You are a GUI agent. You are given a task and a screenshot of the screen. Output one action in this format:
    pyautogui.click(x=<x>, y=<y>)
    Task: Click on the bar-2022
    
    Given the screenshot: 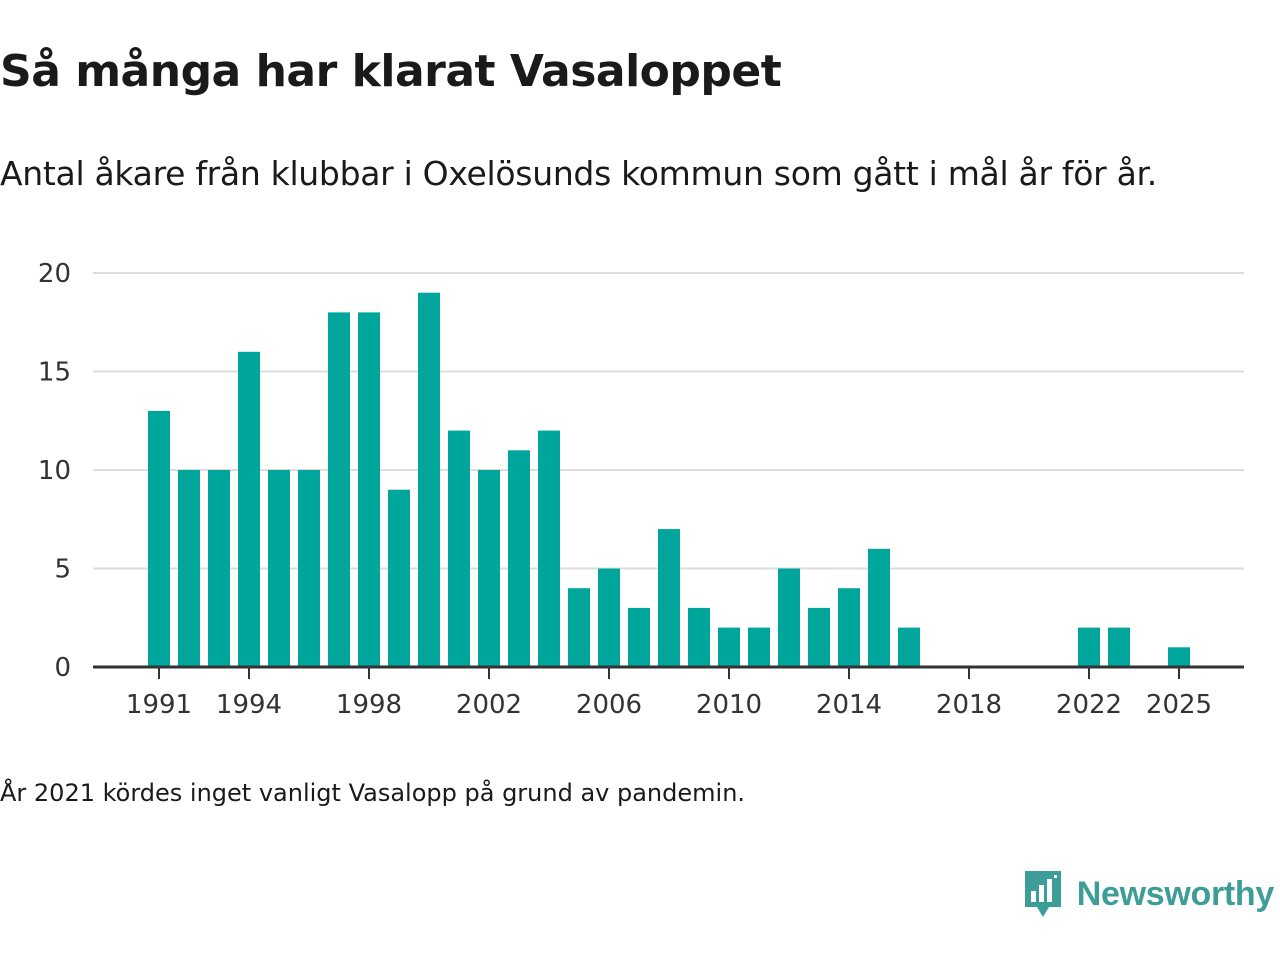 What is the action you would take?
    pyautogui.click(x=1089, y=647)
    